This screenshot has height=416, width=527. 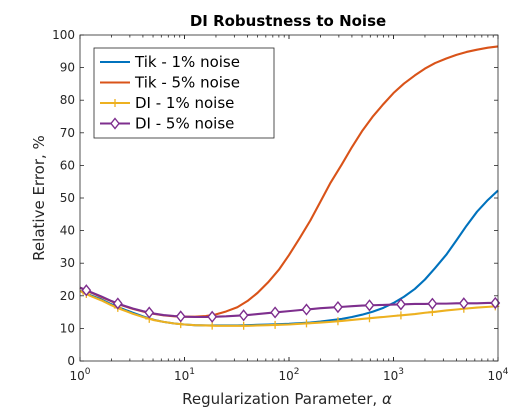 I want to click on legend-item-4: DI - 5% noise, so click(x=167, y=124).